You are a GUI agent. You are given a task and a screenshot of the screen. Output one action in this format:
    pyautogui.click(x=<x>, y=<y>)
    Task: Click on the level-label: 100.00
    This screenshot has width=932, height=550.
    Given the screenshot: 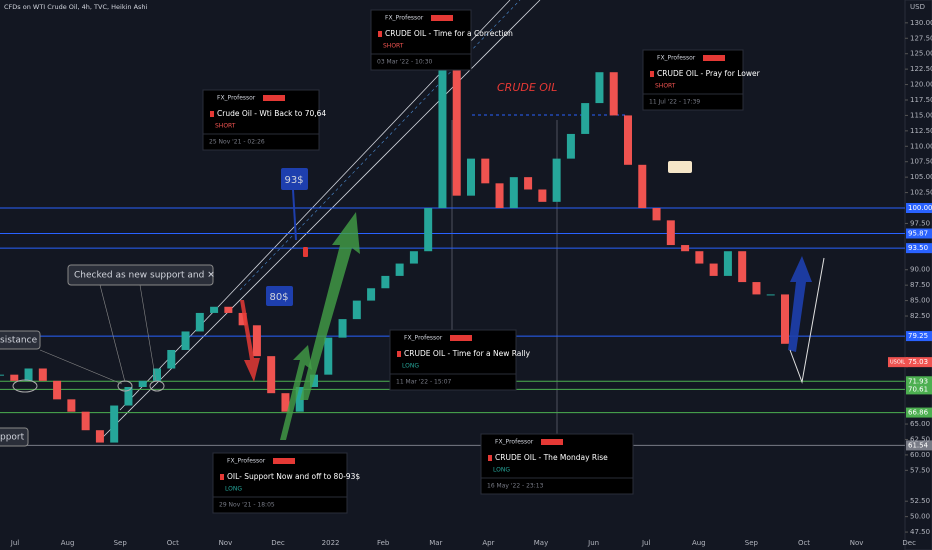 What is the action you would take?
    pyautogui.click(x=920, y=208)
    